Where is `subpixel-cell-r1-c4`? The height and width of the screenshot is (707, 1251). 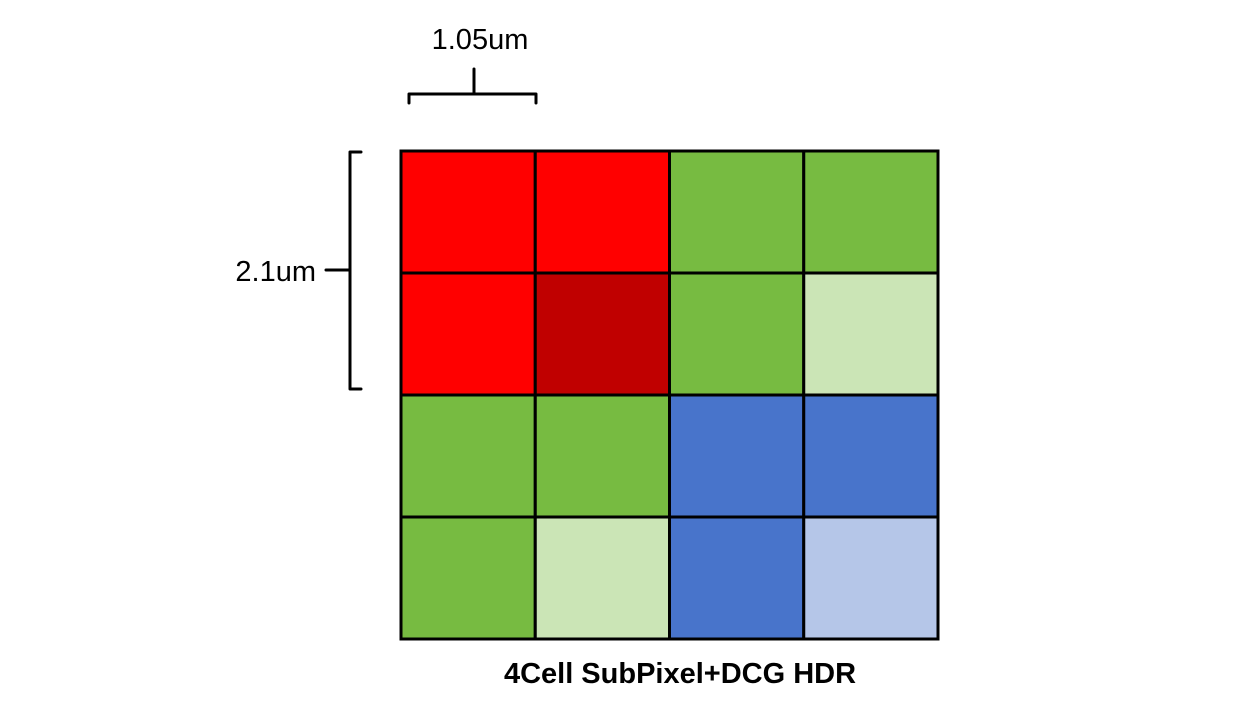 subpixel-cell-r1-c4 is located at coordinates (871, 212).